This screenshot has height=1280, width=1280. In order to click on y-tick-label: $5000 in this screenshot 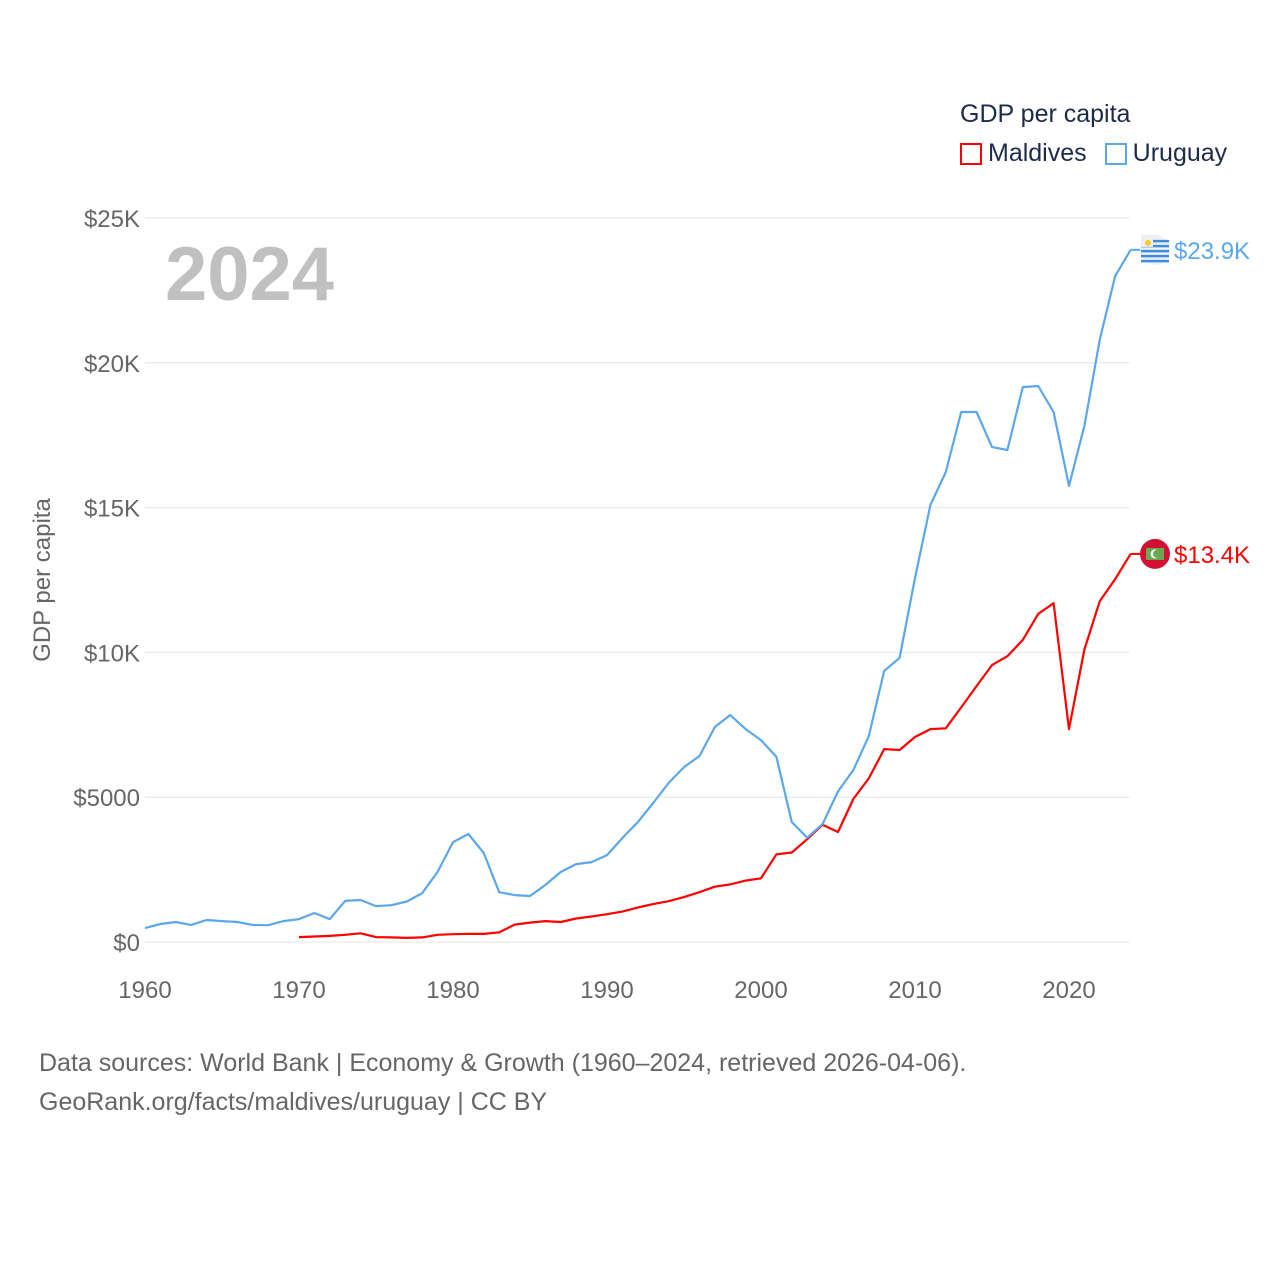, I will do `click(106, 798)`.